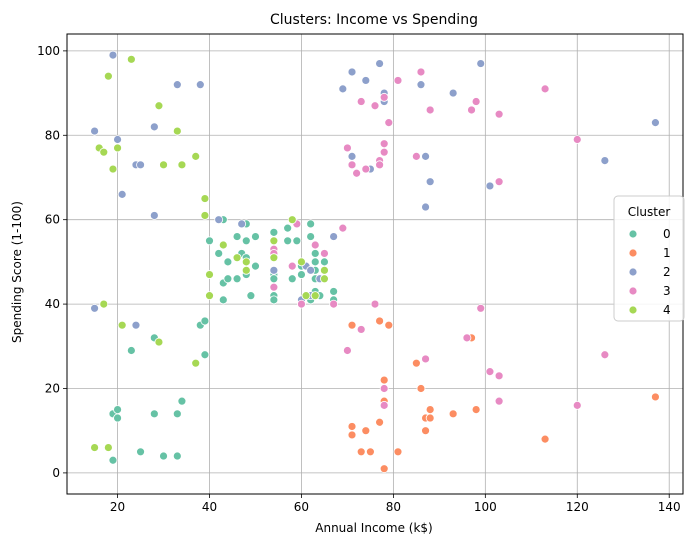  What do you see at coordinates (649, 272) in the screenshot?
I see `legend-items: 0 1 2 3 4` at bounding box center [649, 272].